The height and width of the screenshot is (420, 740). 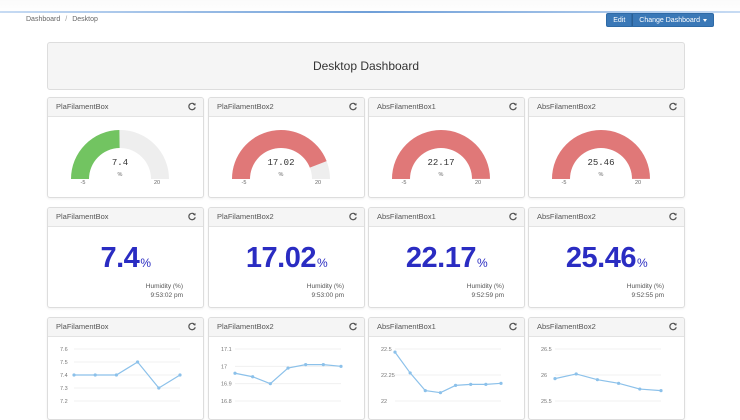 I want to click on gauge-value: 22.17, so click(x=440, y=163).